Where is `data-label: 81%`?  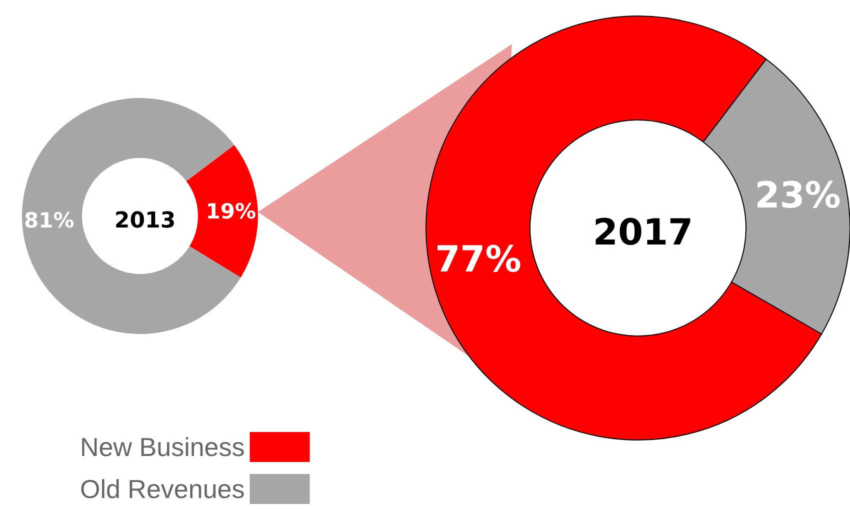 data-label: 81% is located at coordinates (49, 220).